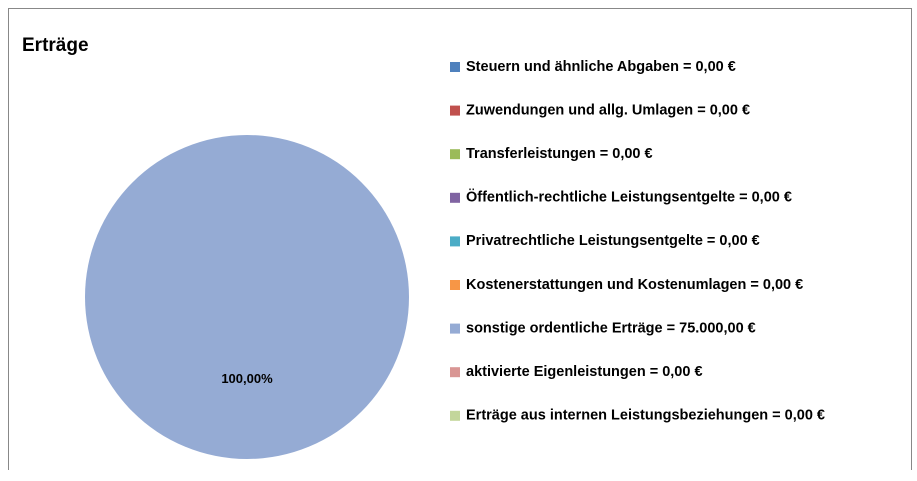  Describe the element at coordinates (608, 110) in the screenshot. I see `legend-entry: Zuwendungen und allg. Umlagen = 0,00 €` at that location.